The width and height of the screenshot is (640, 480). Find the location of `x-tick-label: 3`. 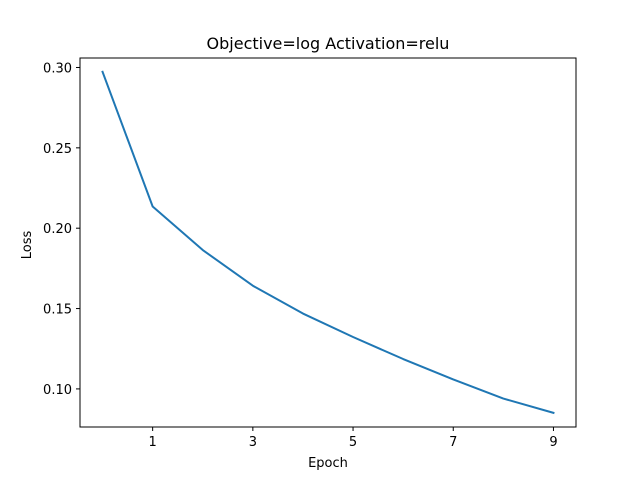

x-tick-label: 3 is located at coordinates (253, 442).